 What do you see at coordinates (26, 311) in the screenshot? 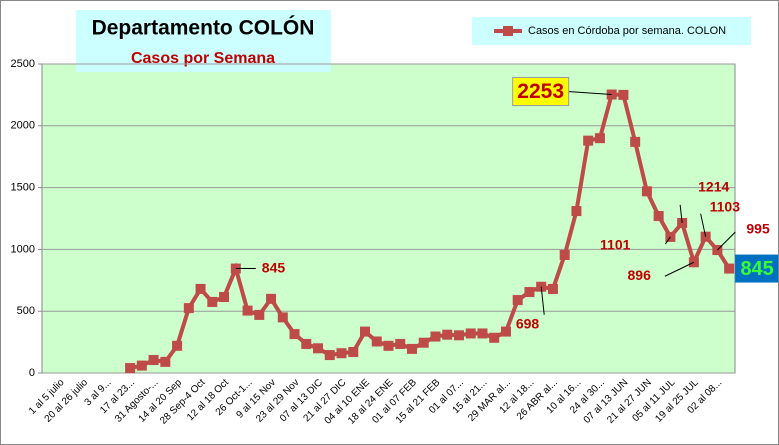
I see `y-tick-label: 500` at bounding box center [26, 311].